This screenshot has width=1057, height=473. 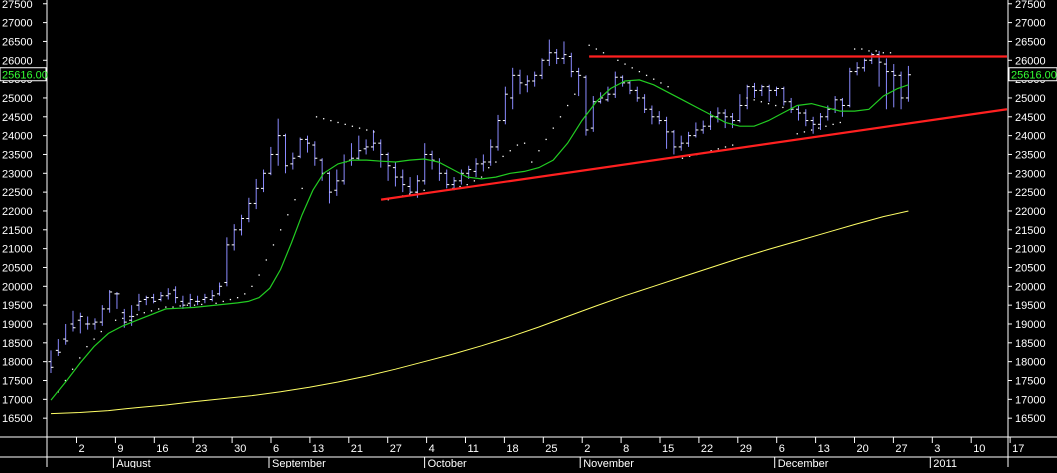 I want to click on month-label: December, so click(x=803, y=463).